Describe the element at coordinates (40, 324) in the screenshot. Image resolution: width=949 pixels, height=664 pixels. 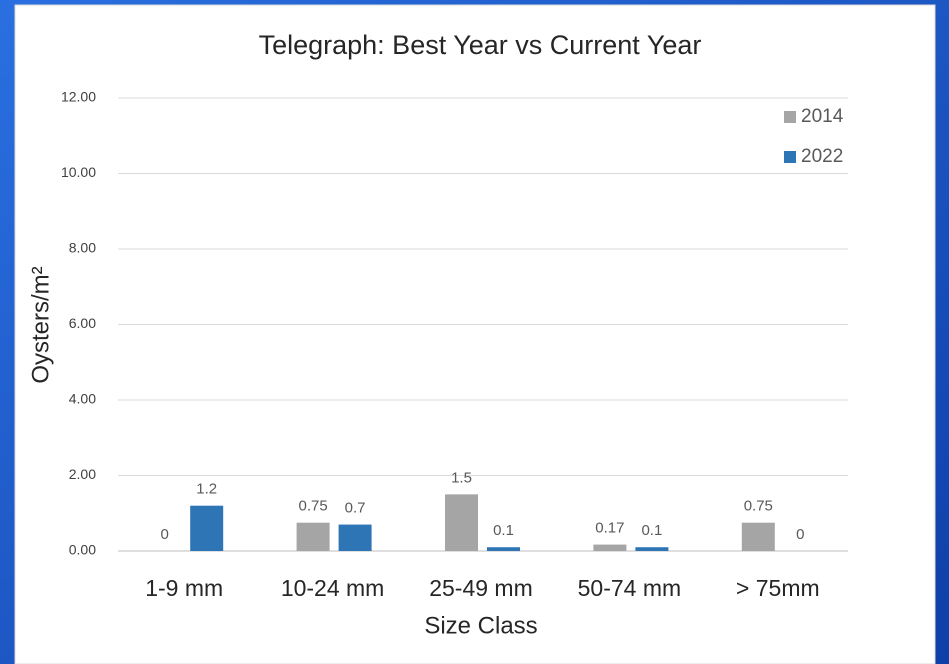
I see `y-axis-label: Oysters/m²` at that location.